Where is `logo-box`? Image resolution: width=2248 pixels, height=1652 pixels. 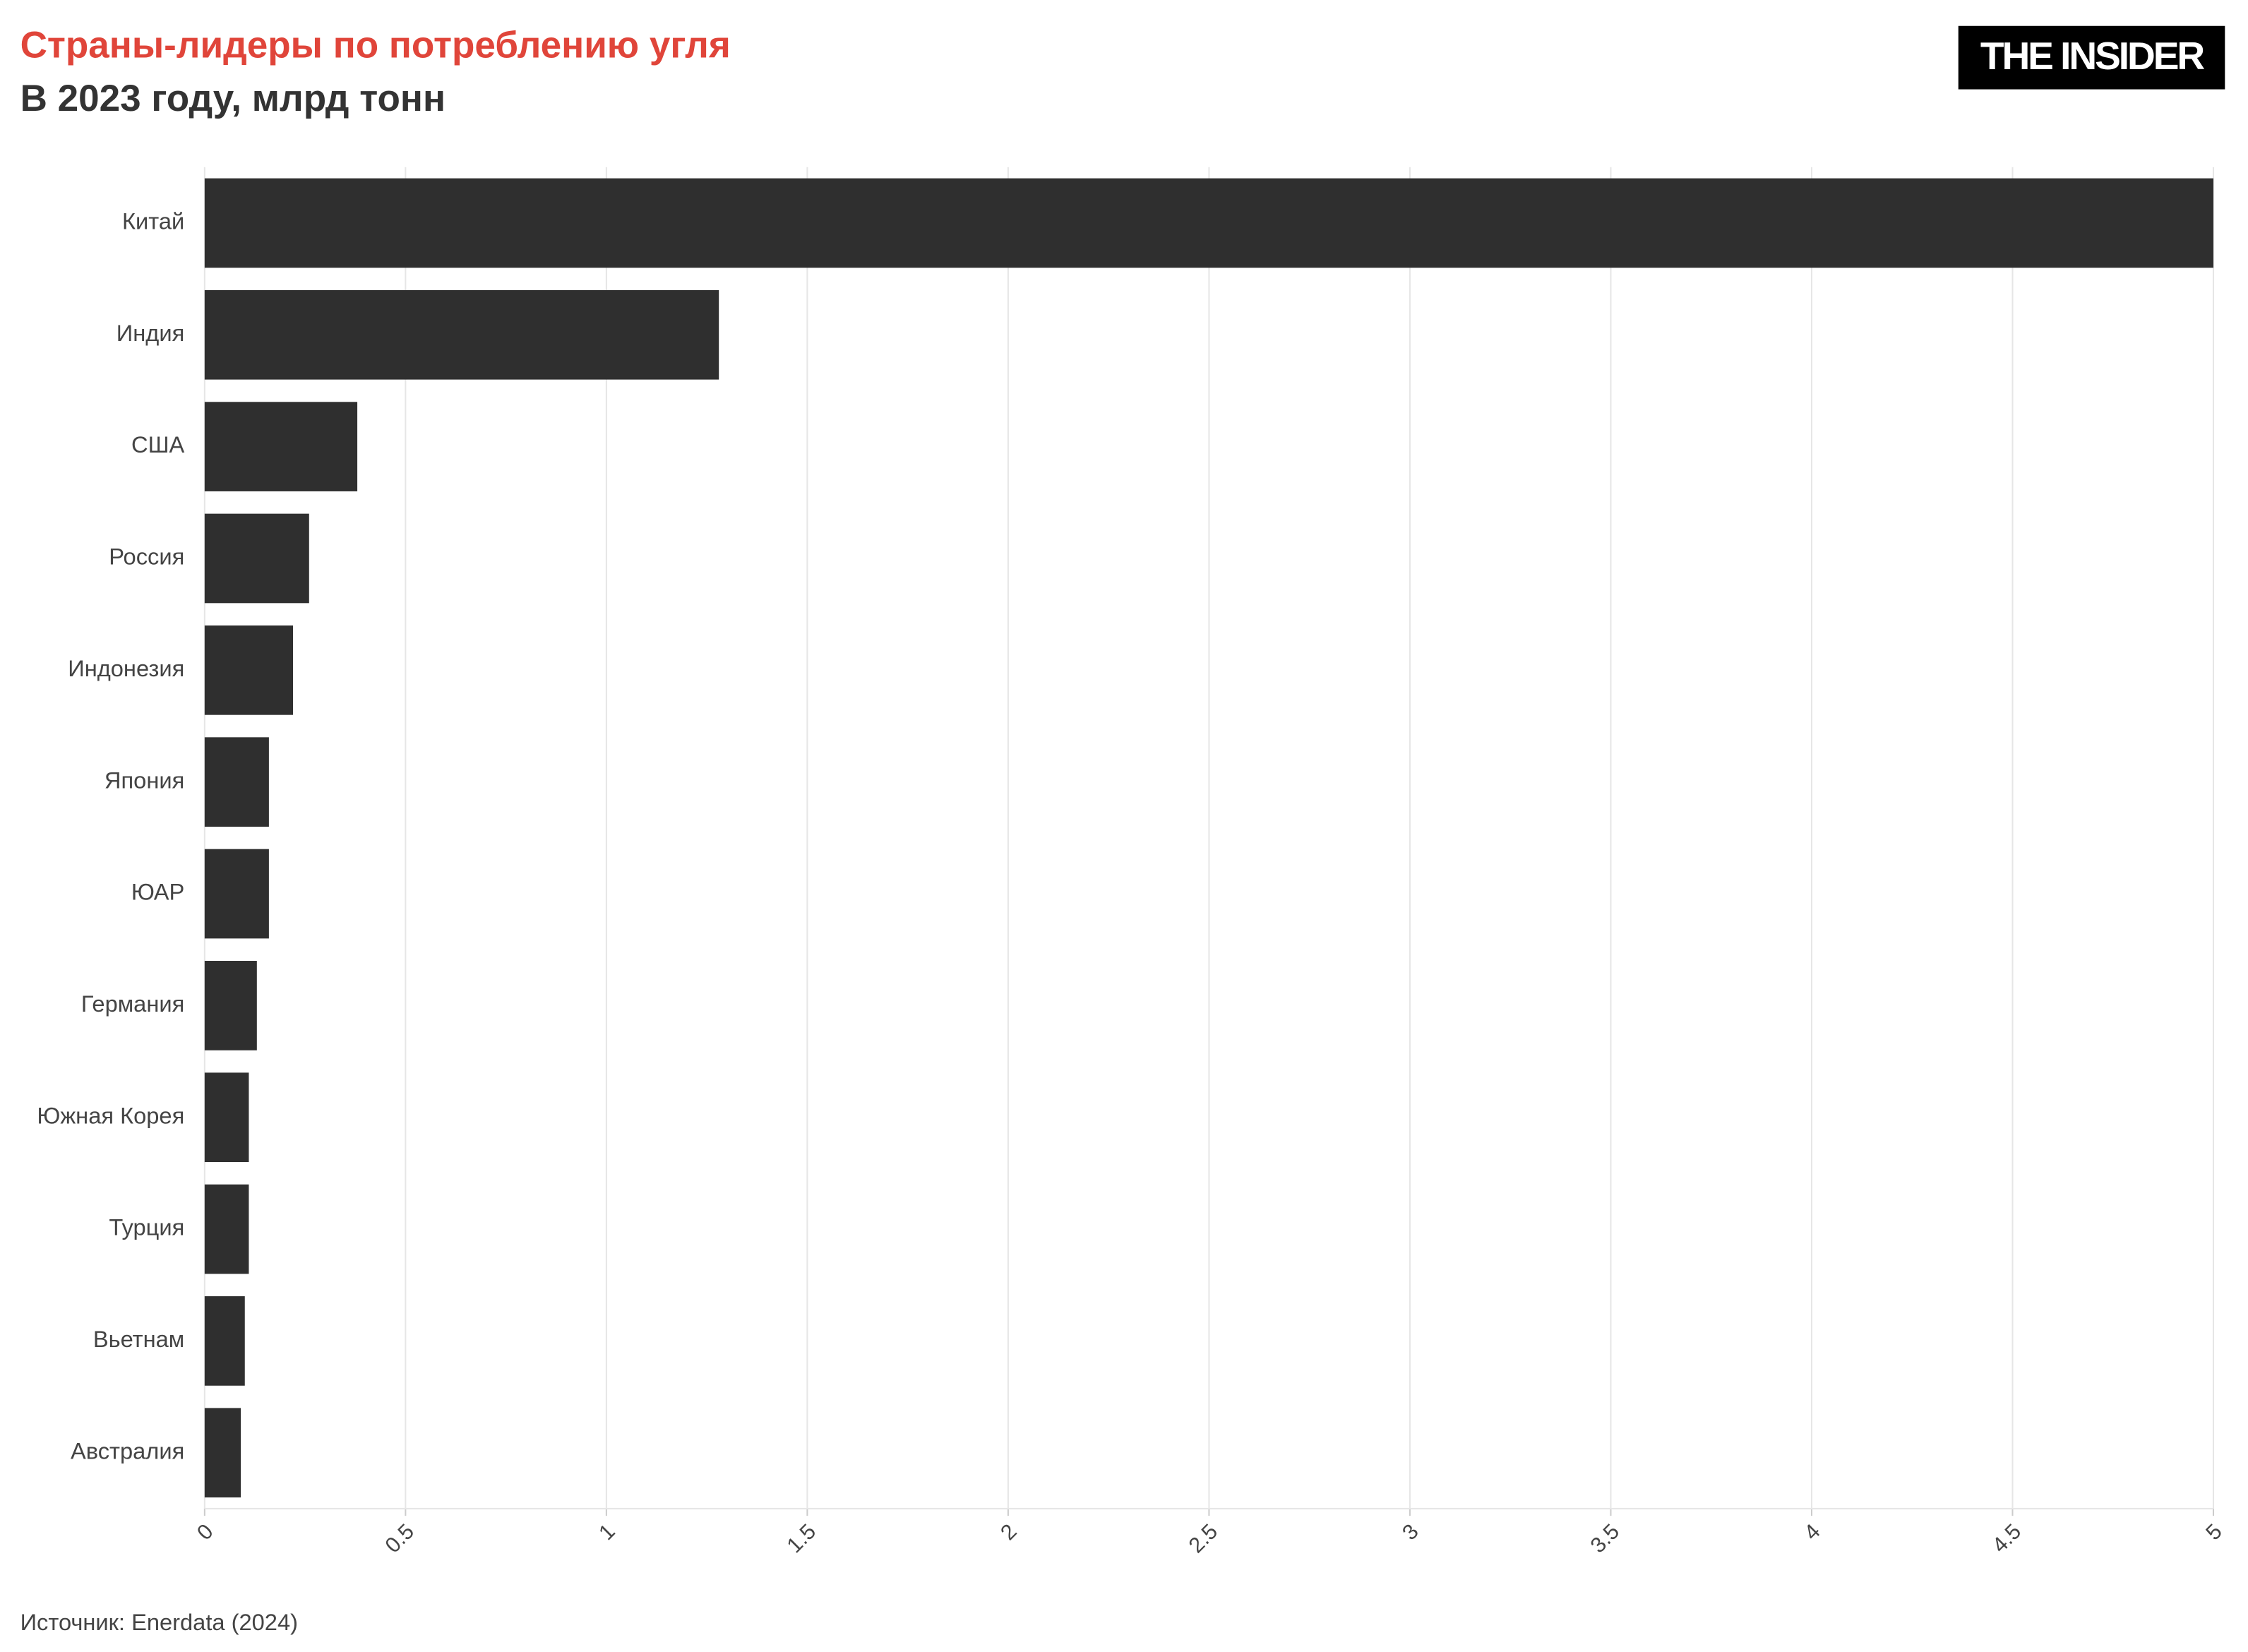 logo-box is located at coordinates (2091, 57).